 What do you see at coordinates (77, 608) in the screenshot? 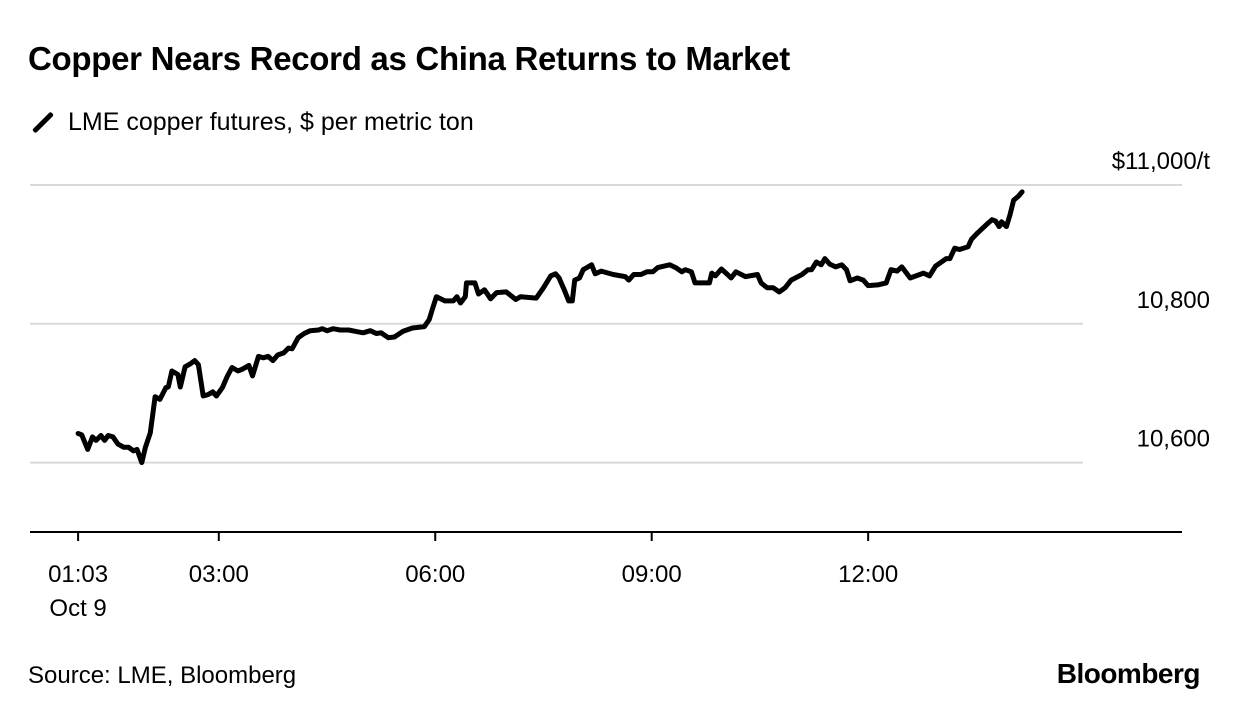
I see `x-tick-sublabel: Oct 9` at bounding box center [77, 608].